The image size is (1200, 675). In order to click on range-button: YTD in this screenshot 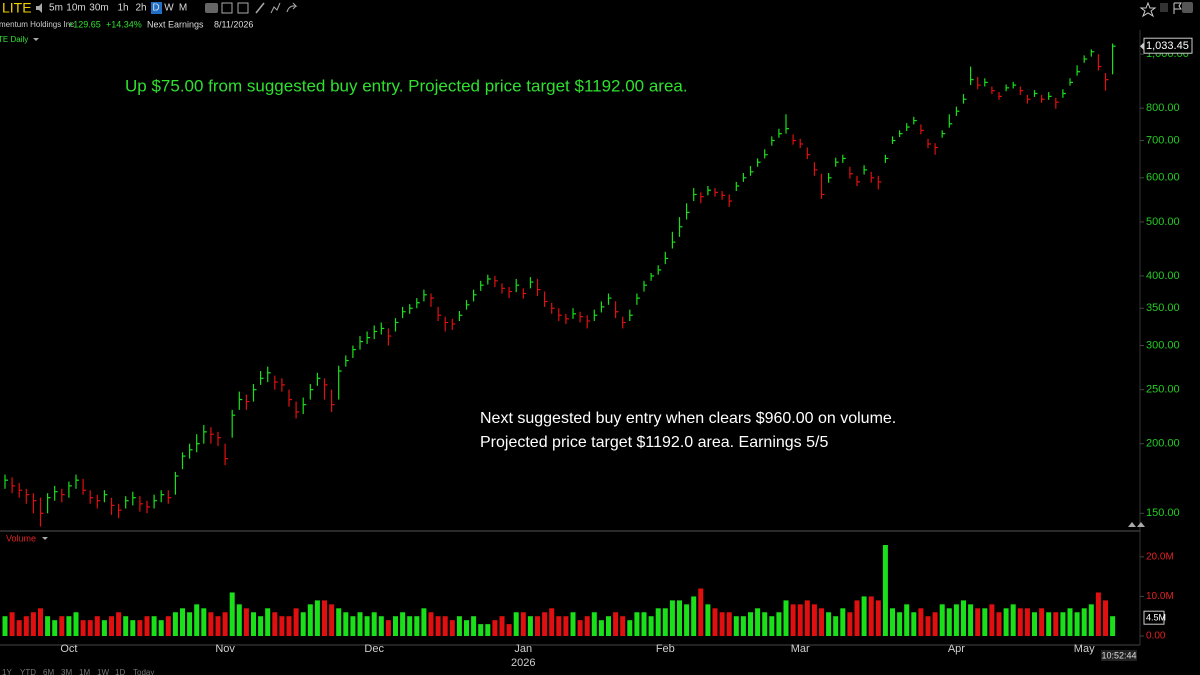, I will do `click(28, 671)`.